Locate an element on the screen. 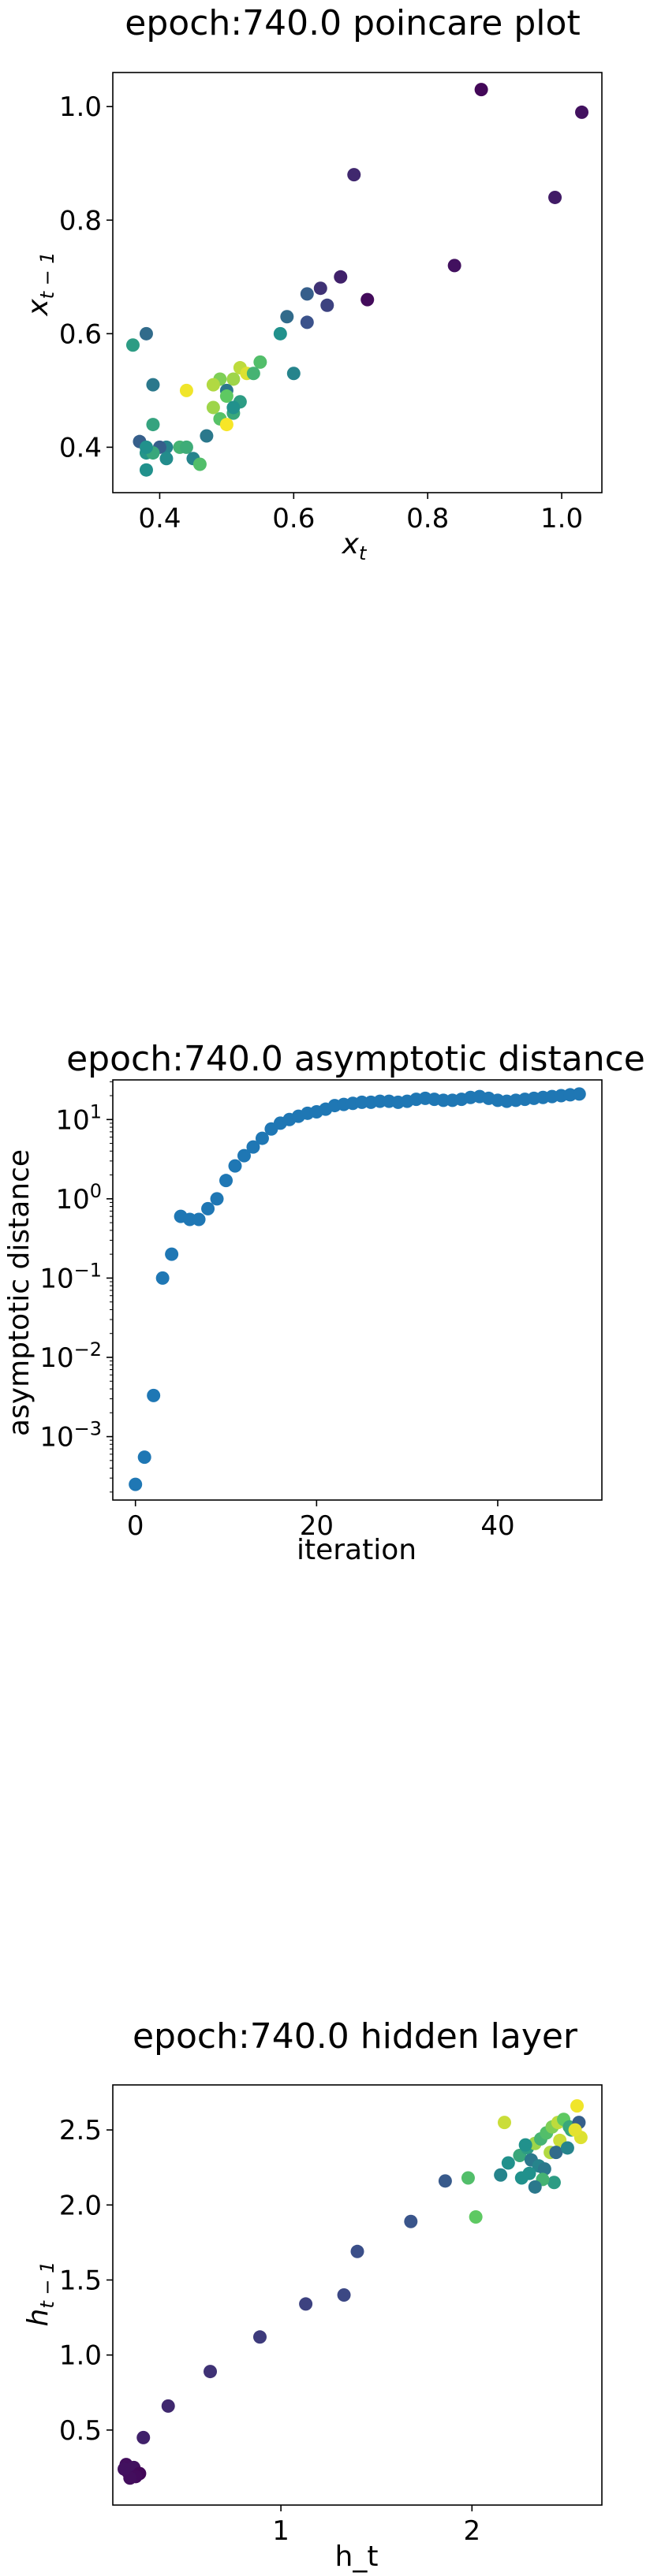  y-tick-label: 0.8 is located at coordinates (80, 220).